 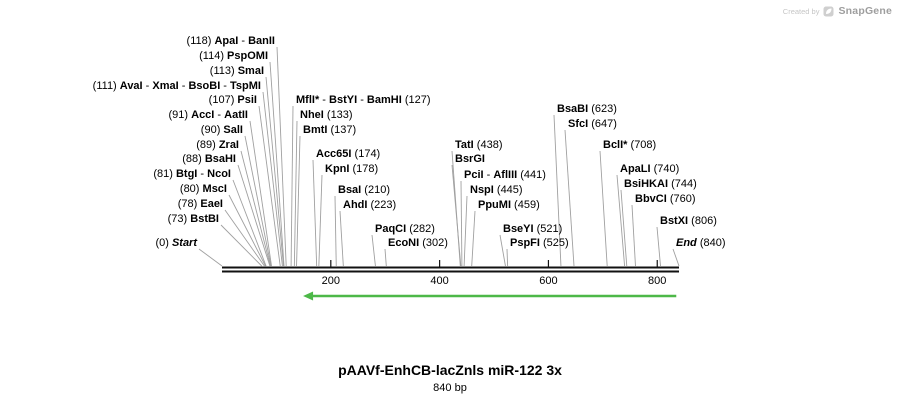 What do you see at coordinates (391, 229) in the screenshot?
I see `enzyme-name: PaqCI` at bounding box center [391, 229].